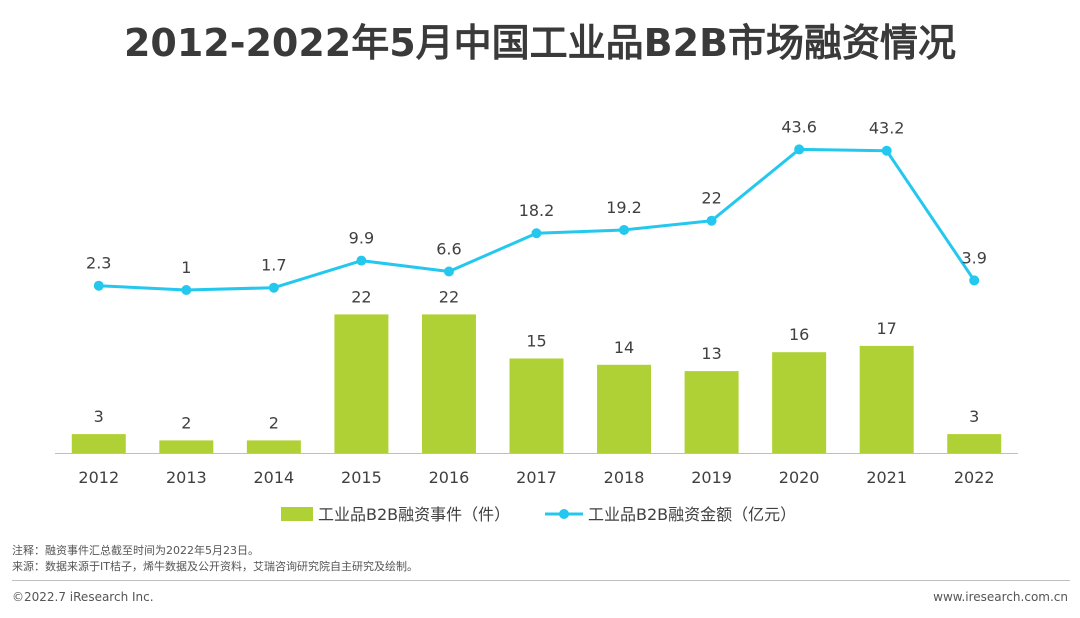  I want to click on legend: 工业品B2B融资事件（件） 工业品B2B融资金额（亿元）, so click(538, 514).